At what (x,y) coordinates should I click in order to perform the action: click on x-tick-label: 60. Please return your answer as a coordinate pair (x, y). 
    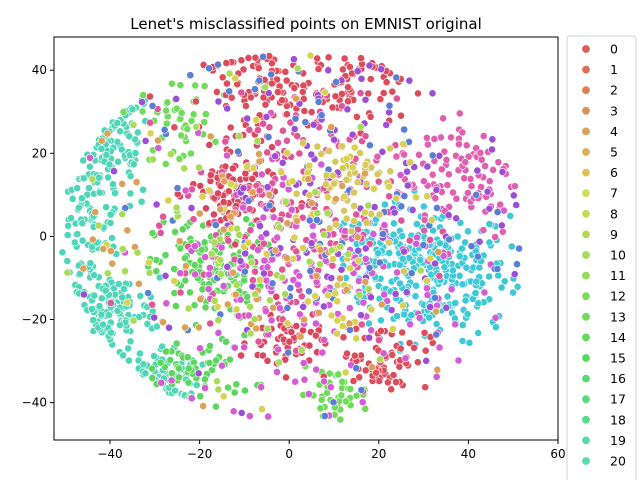
    Looking at the image, I should click on (557, 454).